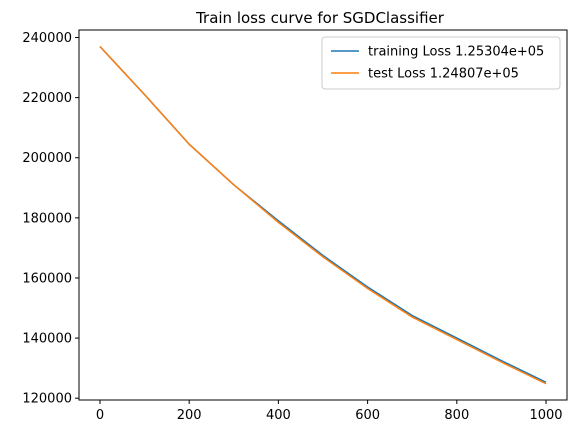 Image resolution: width=578 pixels, height=435 pixels. Describe the element at coordinates (47, 399) in the screenshot. I see `y-tick-label: 120000` at that location.